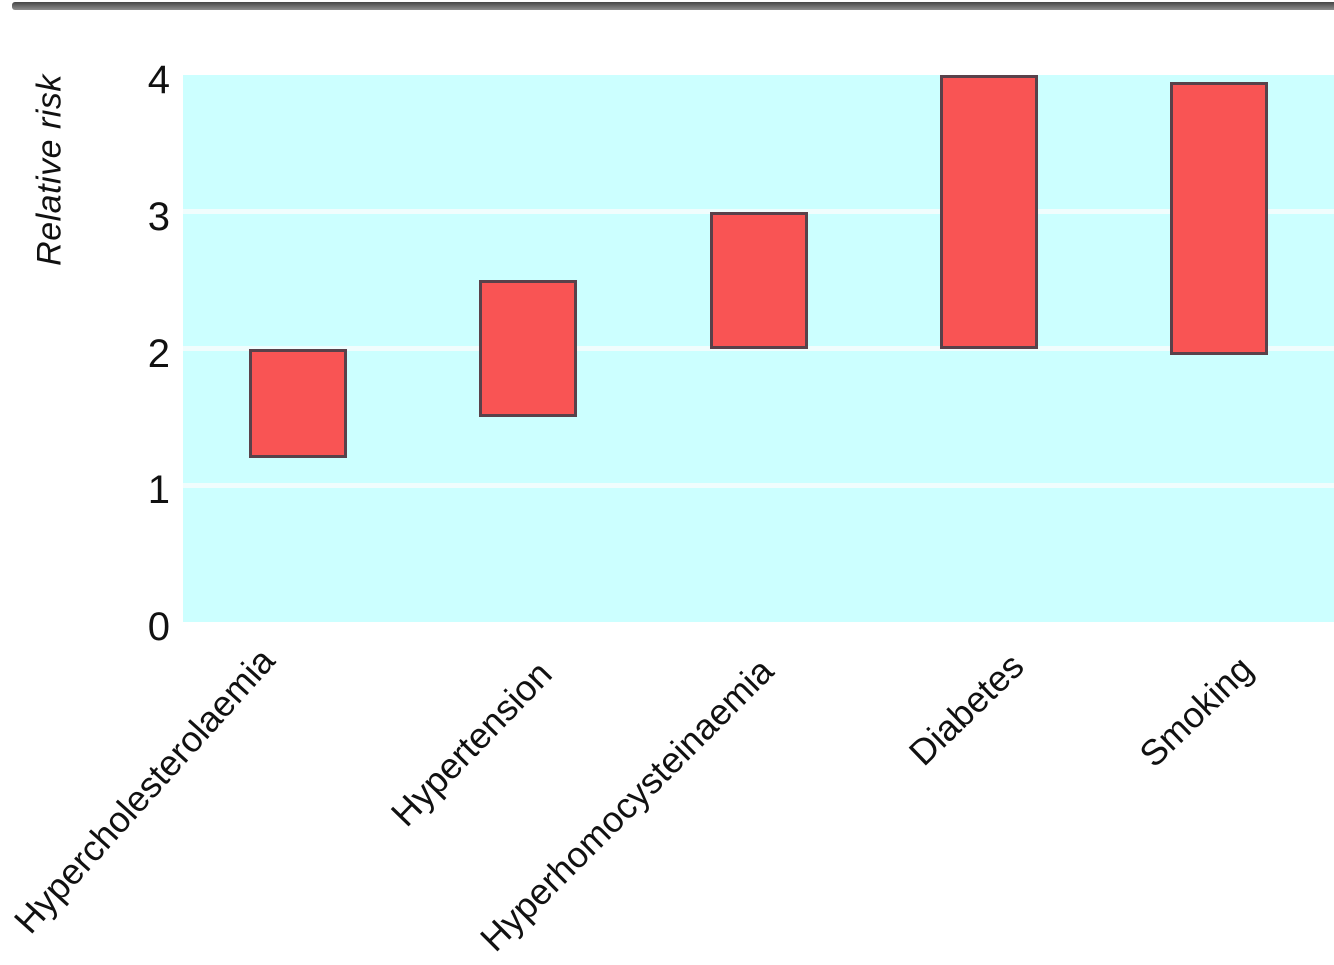 The width and height of the screenshot is (1334, 965). I want to click on range-bar-hypercholesterolaemia, so click(298, 403).